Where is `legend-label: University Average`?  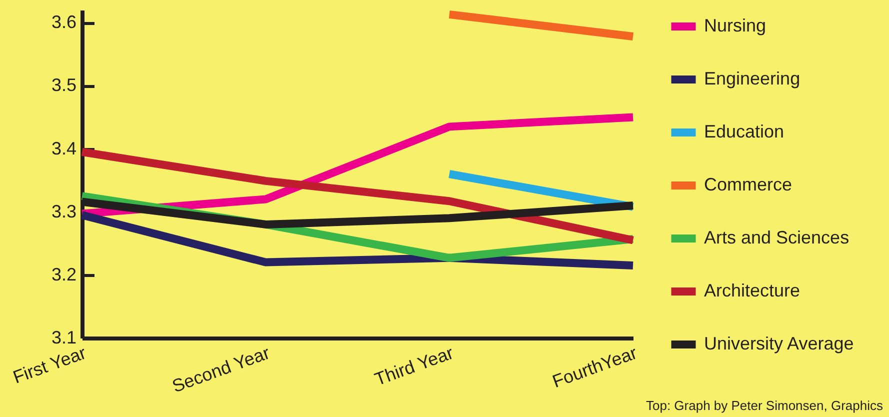 legend-label: University Average is located at coordinates (779, 344).